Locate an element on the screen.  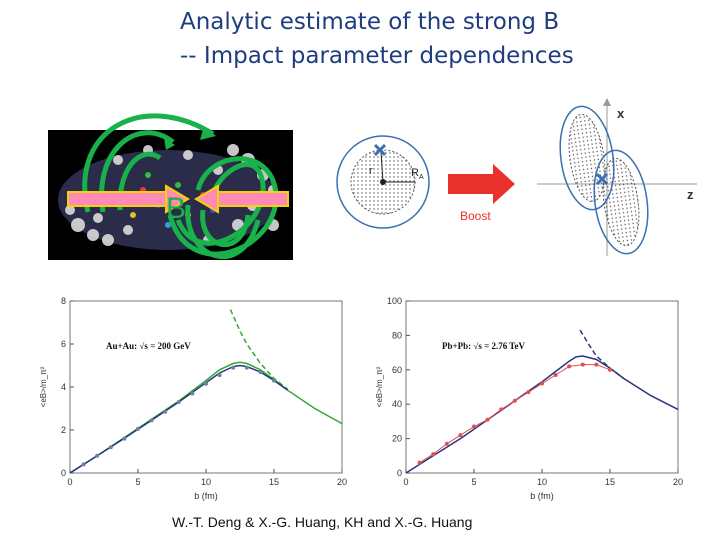
slide-title-line2: -- Impact parameter dependences is located at coordinates (377, 56).